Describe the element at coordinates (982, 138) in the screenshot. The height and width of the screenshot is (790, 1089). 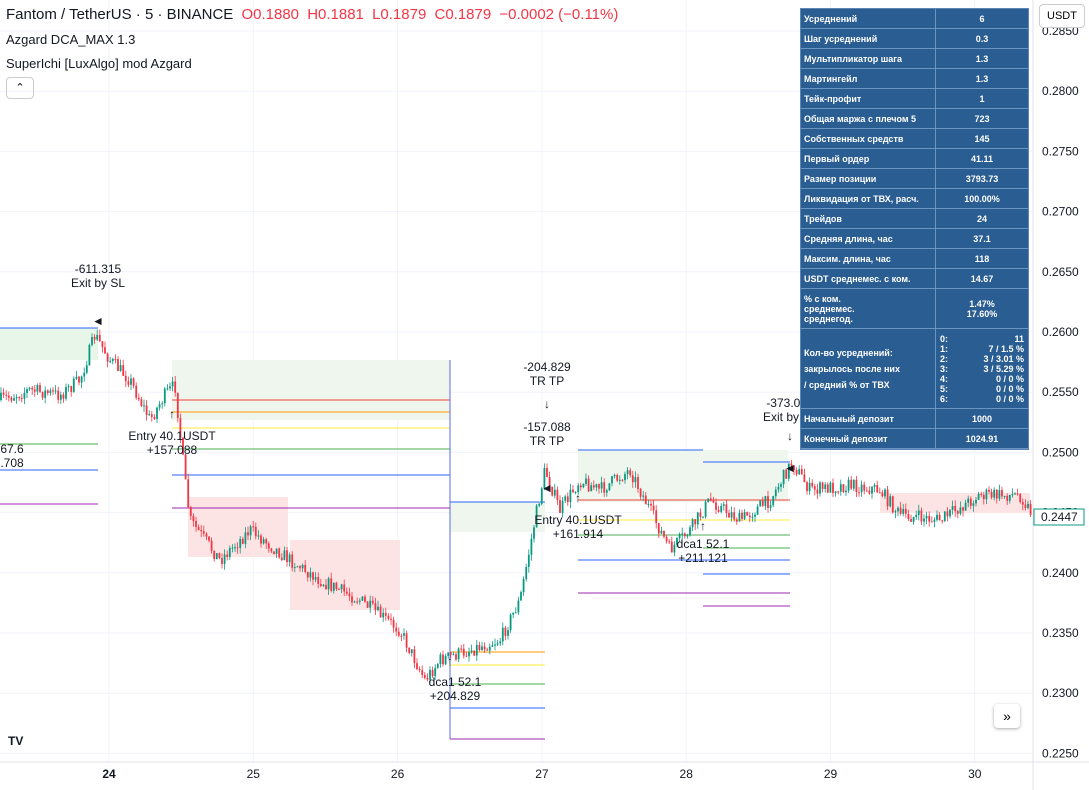
I see `cell-value: 145` at that location.